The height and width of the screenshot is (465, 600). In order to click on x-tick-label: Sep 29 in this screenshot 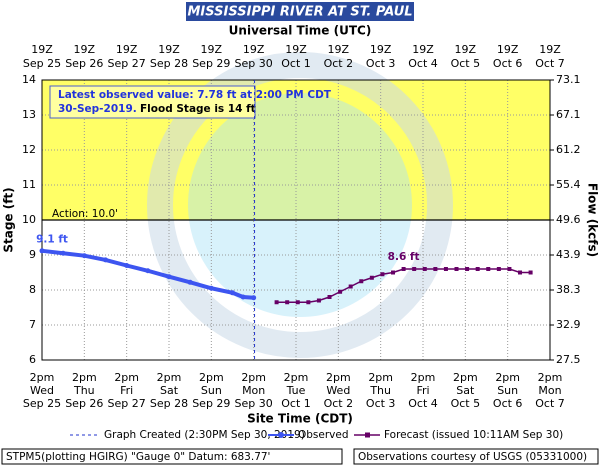, I will do `click(211, 403)`.